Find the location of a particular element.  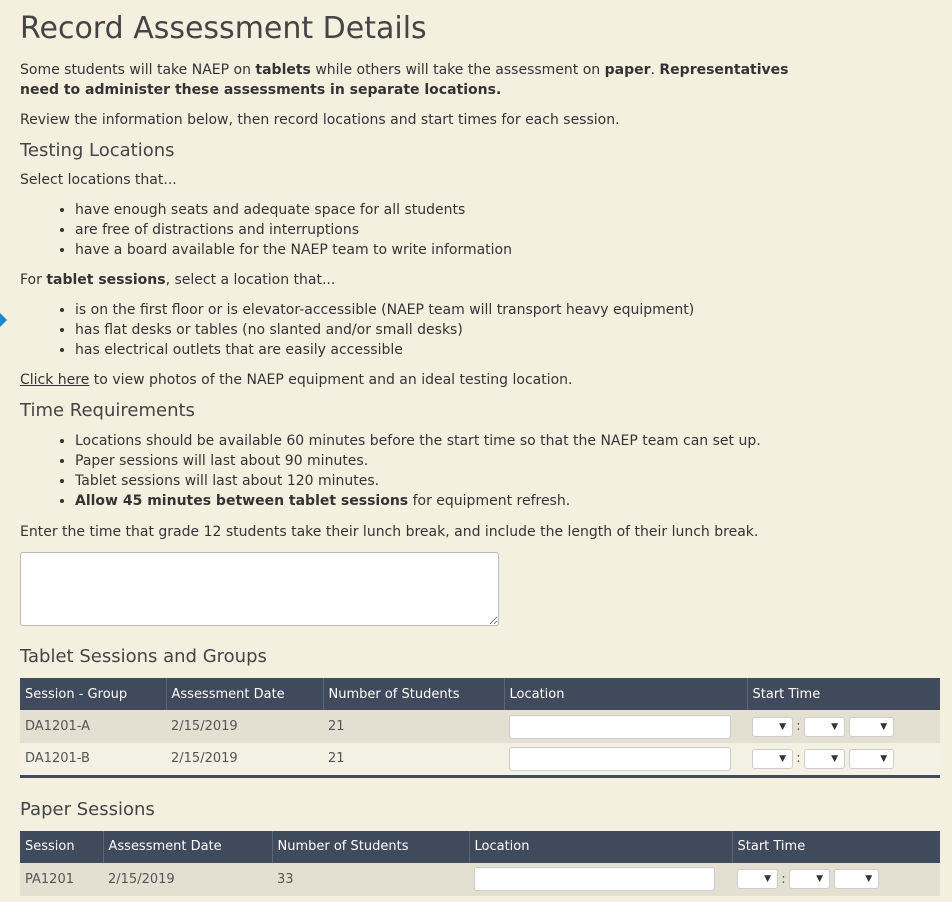

t: paper is located at coordinates (627, 70).